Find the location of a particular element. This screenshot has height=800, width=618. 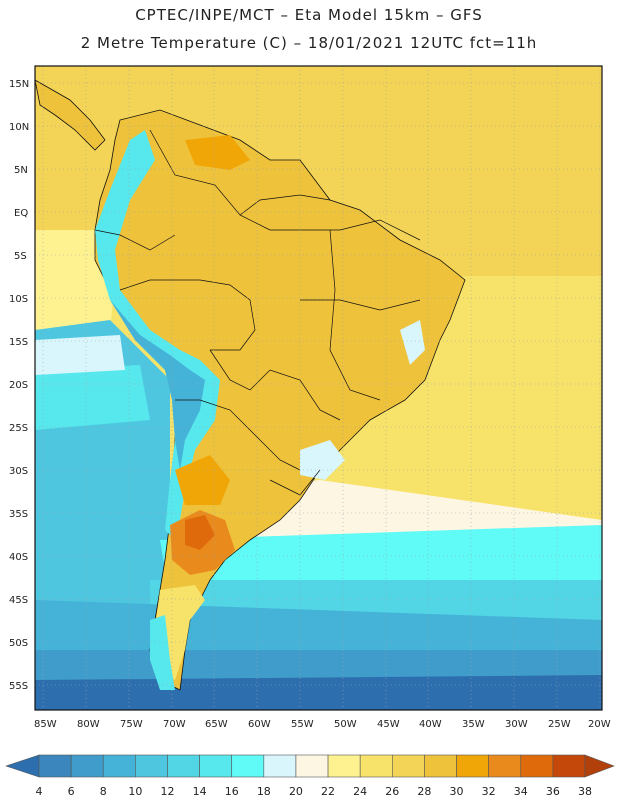

lon-label: 20W is located at coordinates (599, 724).